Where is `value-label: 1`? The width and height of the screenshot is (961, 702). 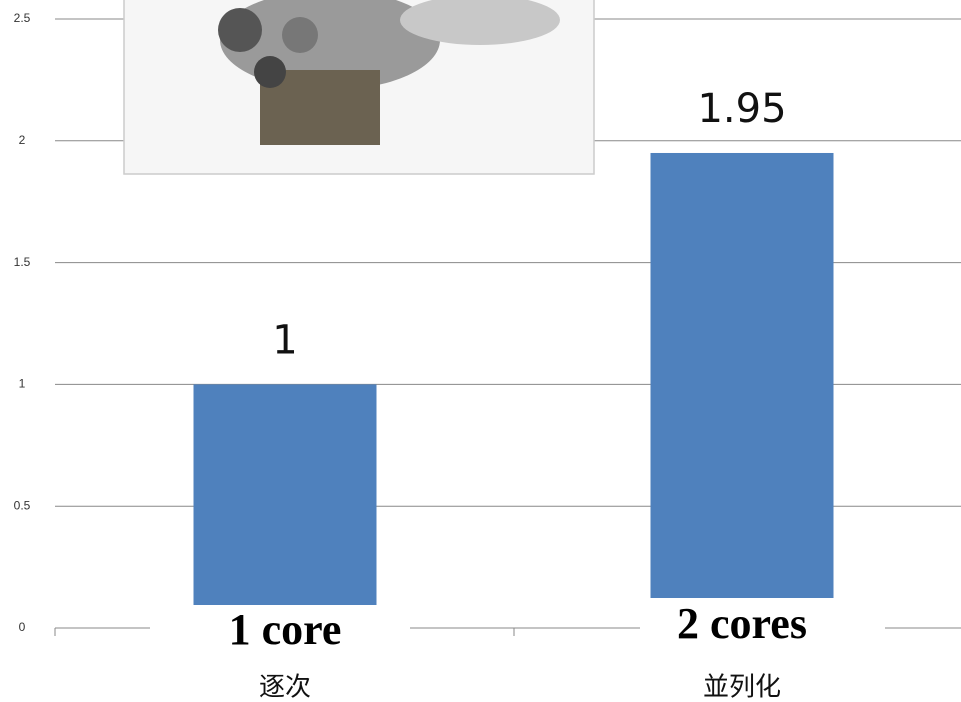
value-label: 1 is located at coordinates (284, 340).